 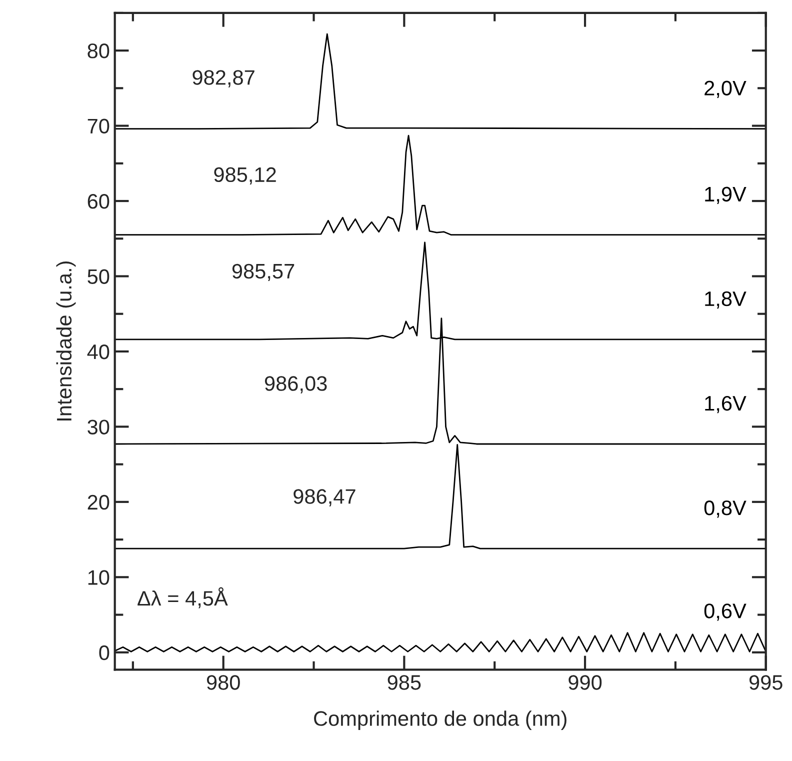 What do you see at coordinates (99, 51) in the screenshot?
I see `y-tick-label: 80` at bounding box center [99, 51].